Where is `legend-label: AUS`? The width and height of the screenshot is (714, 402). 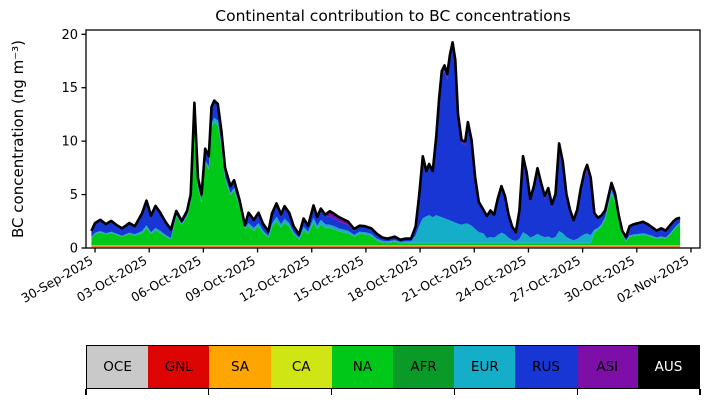
legend-label: AUS is located at coordinates (668, 367).